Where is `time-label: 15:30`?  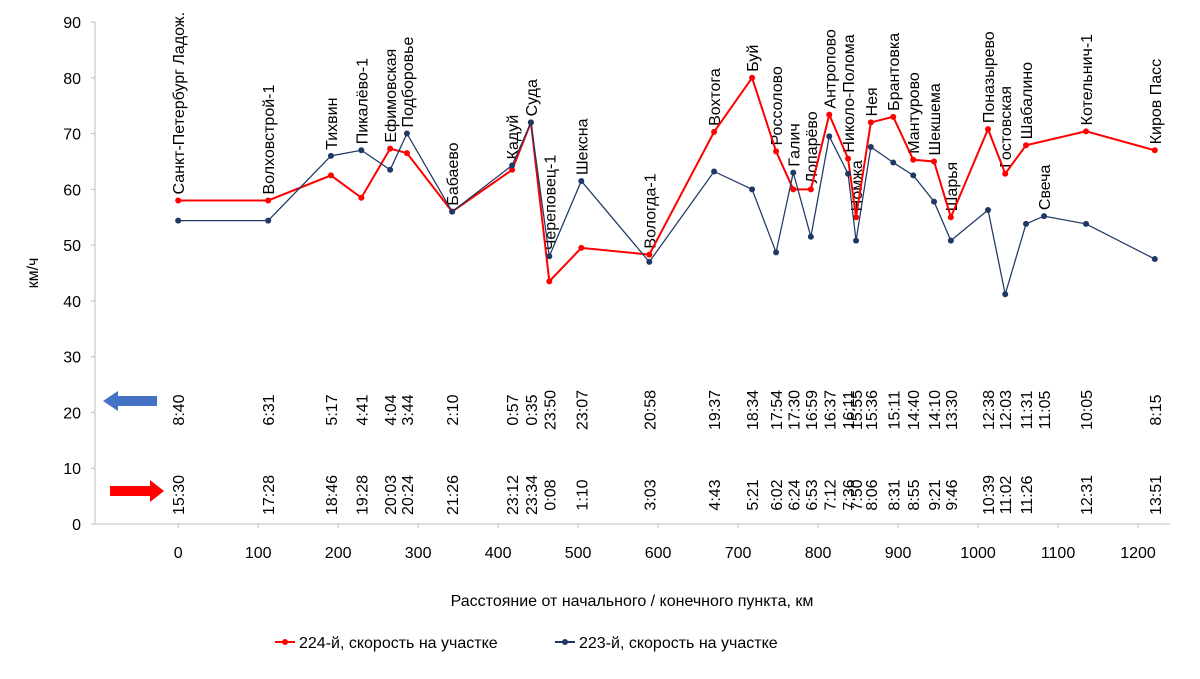
time-label: 15:30 is located at coordinates (179, 495).